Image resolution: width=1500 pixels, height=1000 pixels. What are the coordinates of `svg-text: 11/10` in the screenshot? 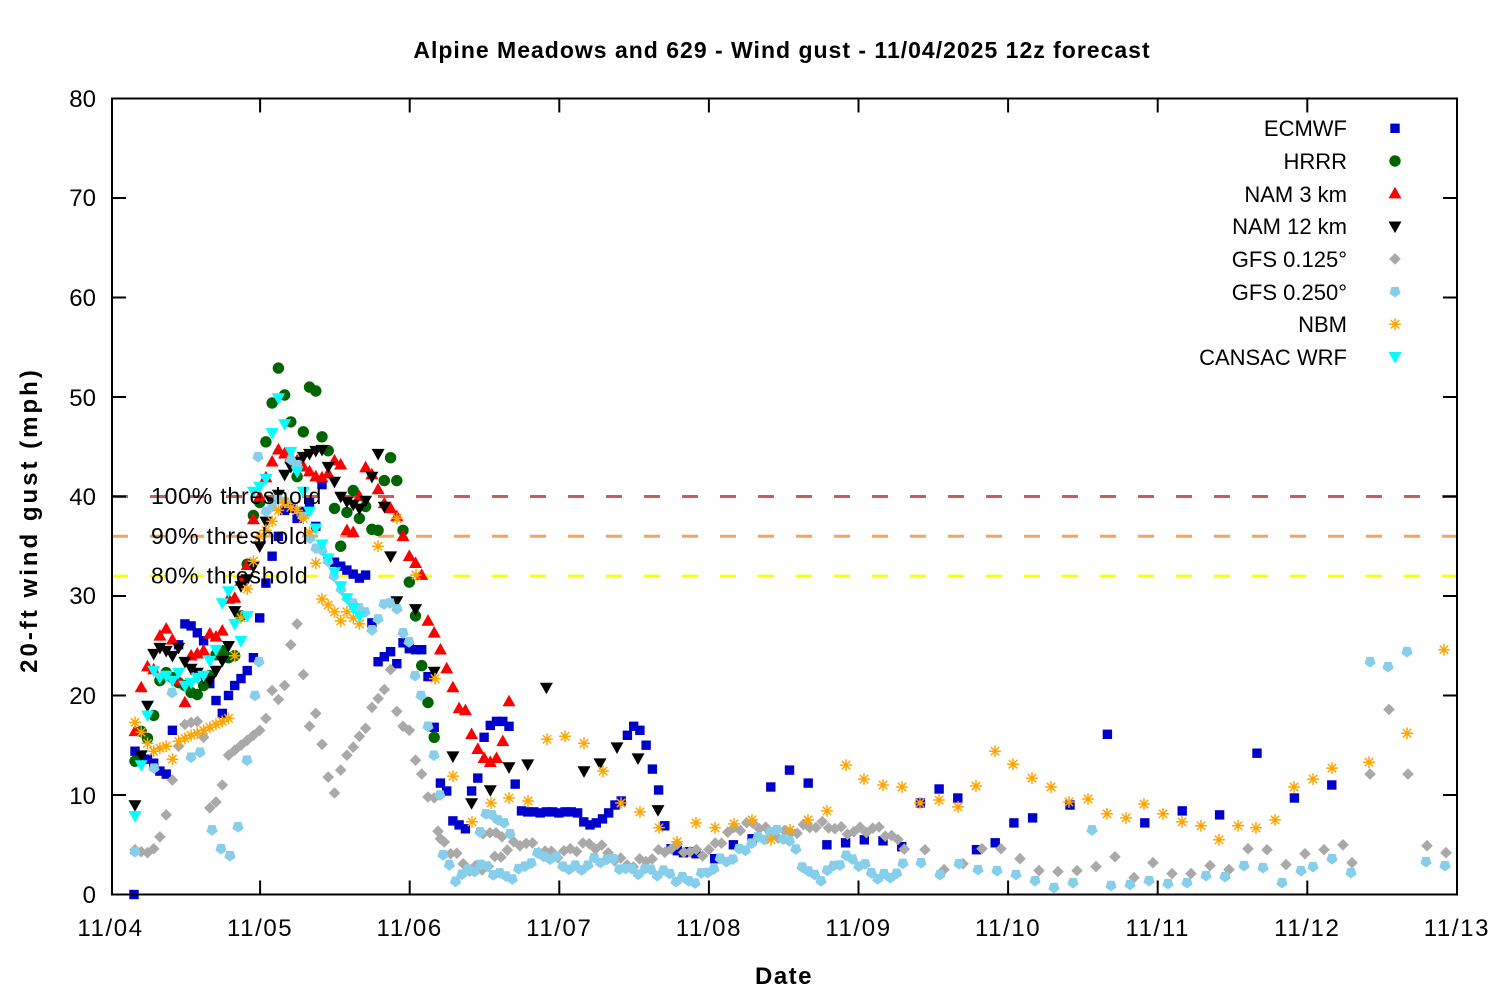 It's located at (1008, 928).